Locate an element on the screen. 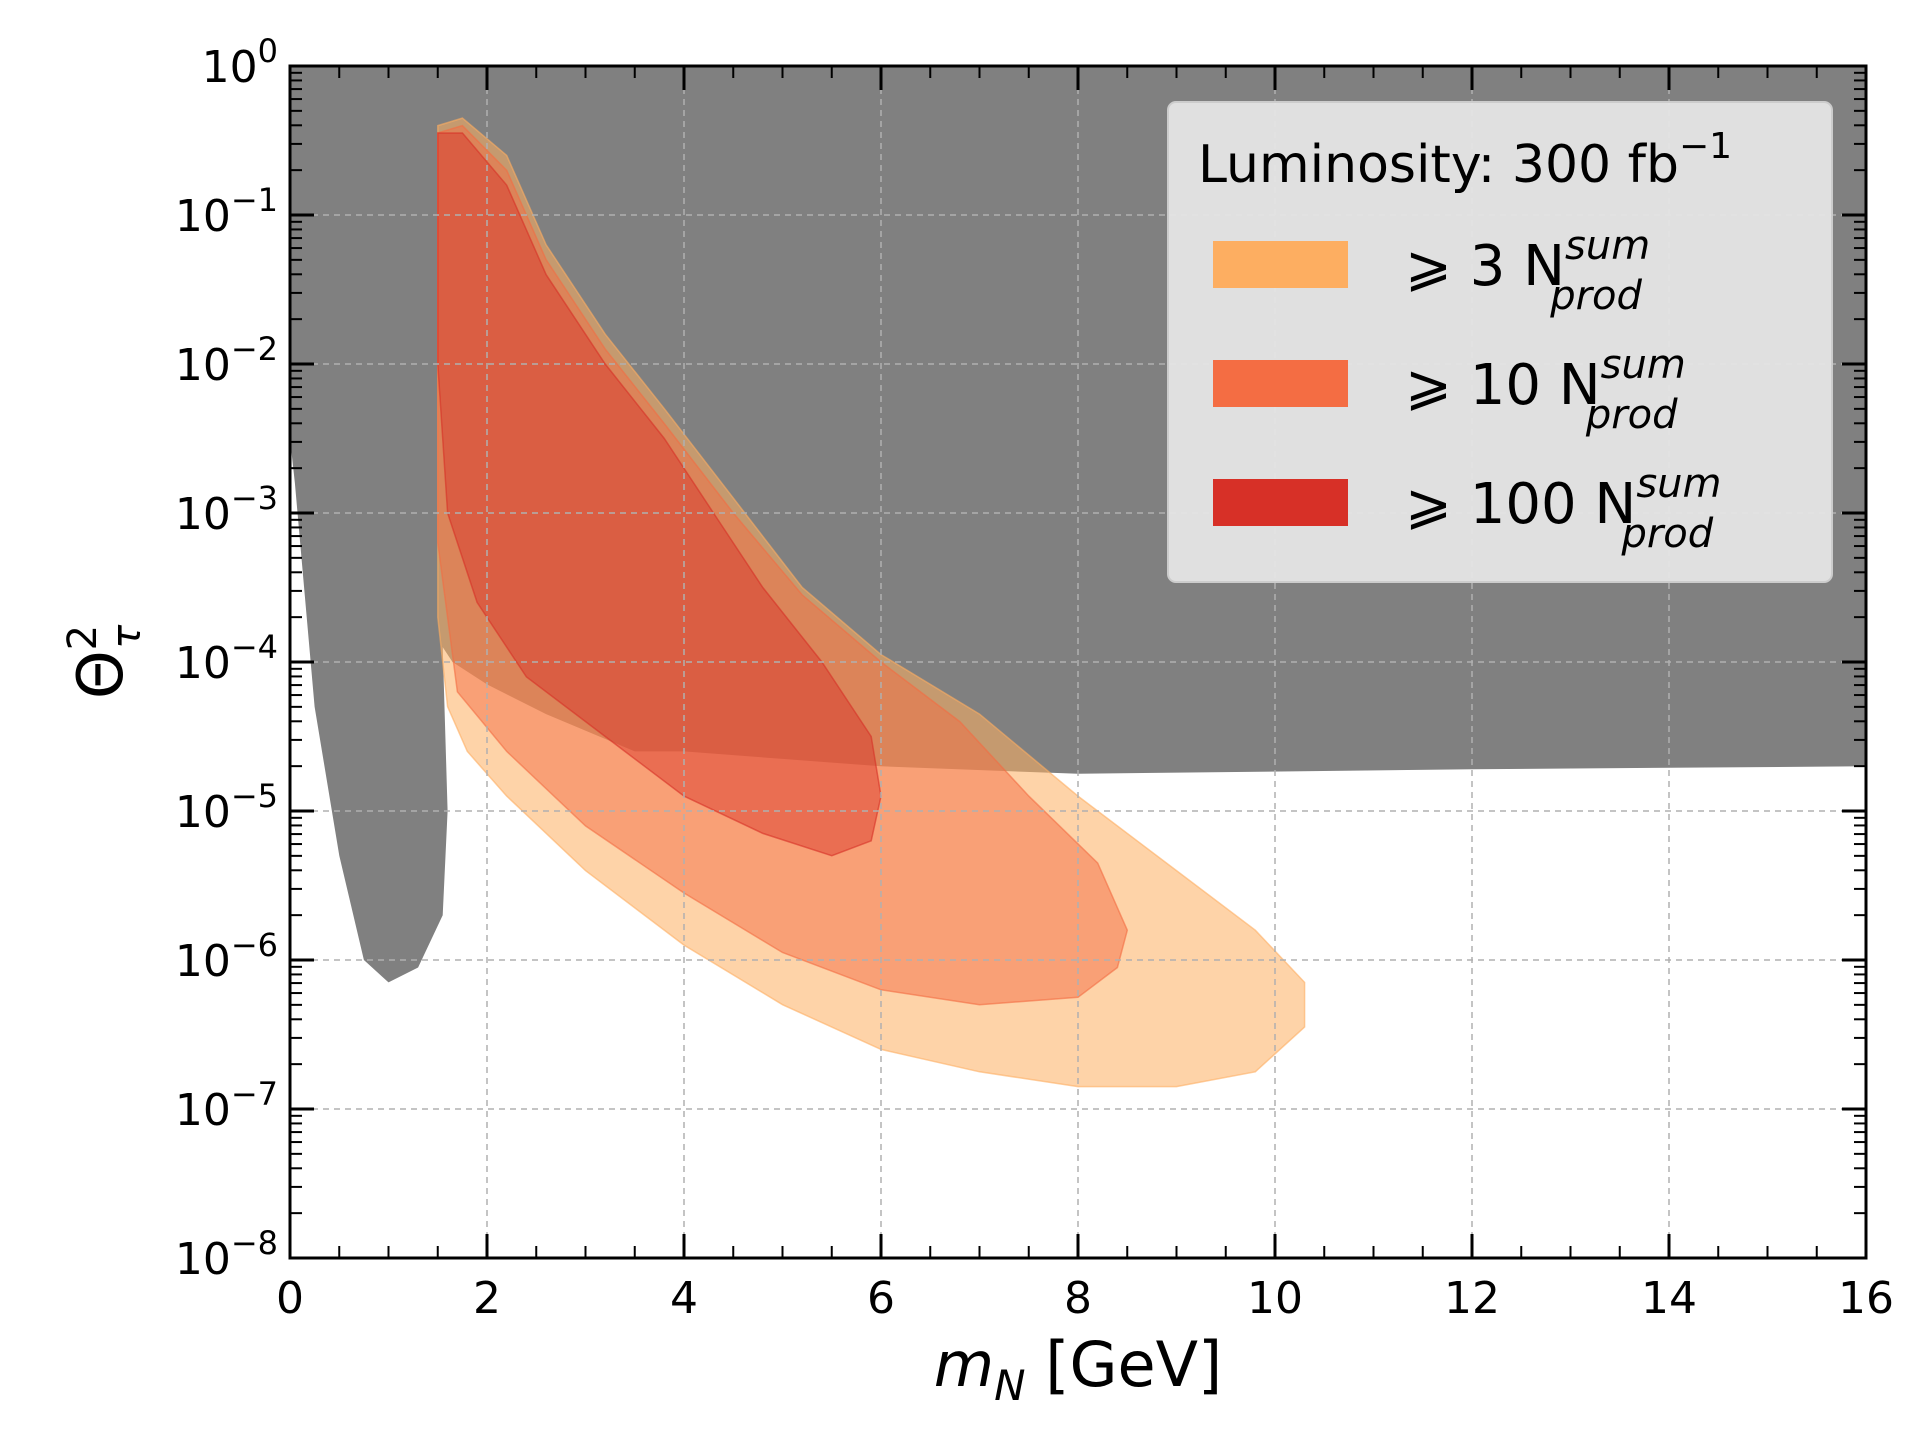 The height and width of the screenshot is (1440, 1920). y-tick-label: 10⁻¹ is located at coordinates (226, 211).